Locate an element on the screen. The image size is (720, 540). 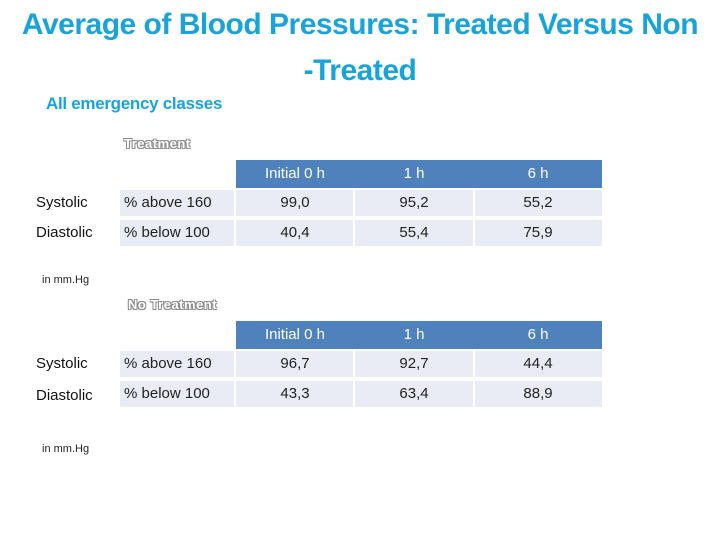
cell-value: 96,7 is located at coordinates (295, 363).